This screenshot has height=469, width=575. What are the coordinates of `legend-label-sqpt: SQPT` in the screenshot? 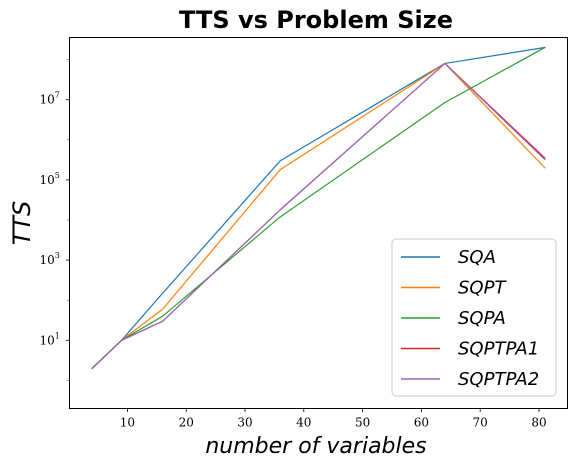 It's located at (482, 288).